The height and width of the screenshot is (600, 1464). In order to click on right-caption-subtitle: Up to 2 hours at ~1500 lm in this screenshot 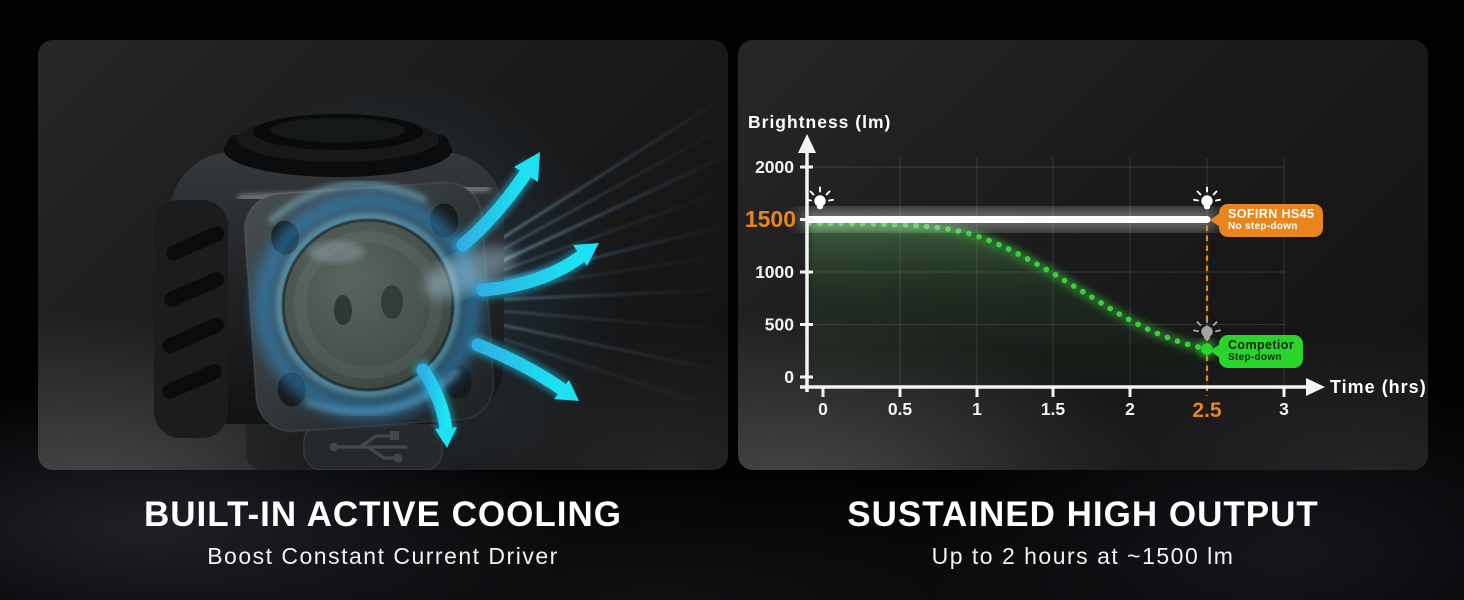, I will do `click(1083, 555)`.